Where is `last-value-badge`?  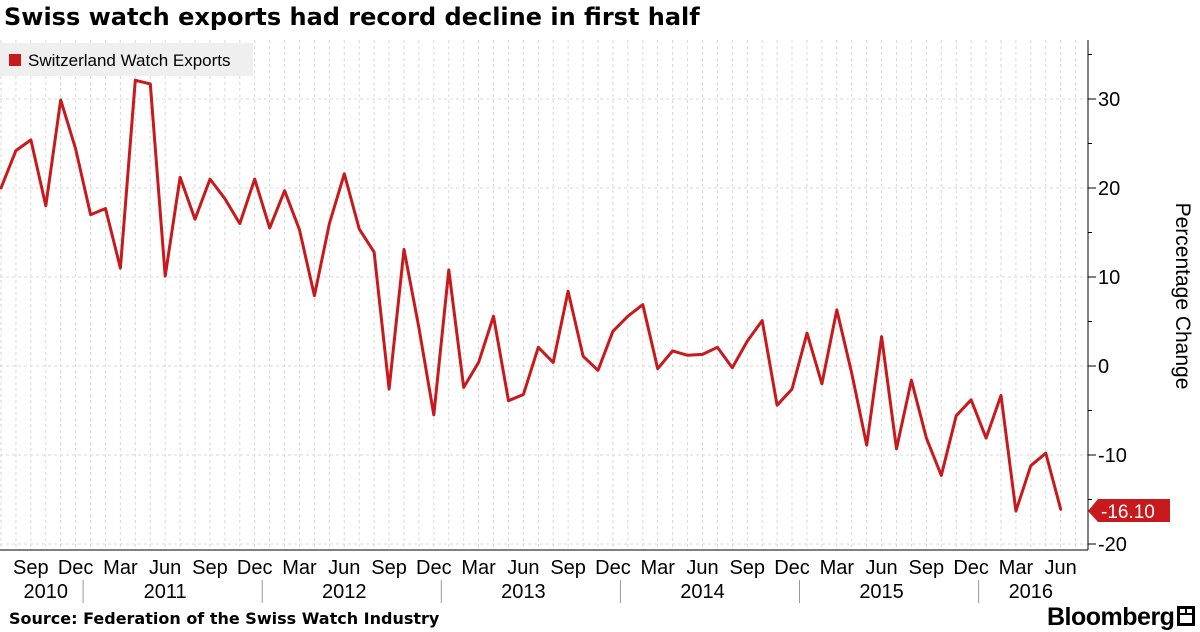
last-value-badge is located at coordinates (1129, 510).